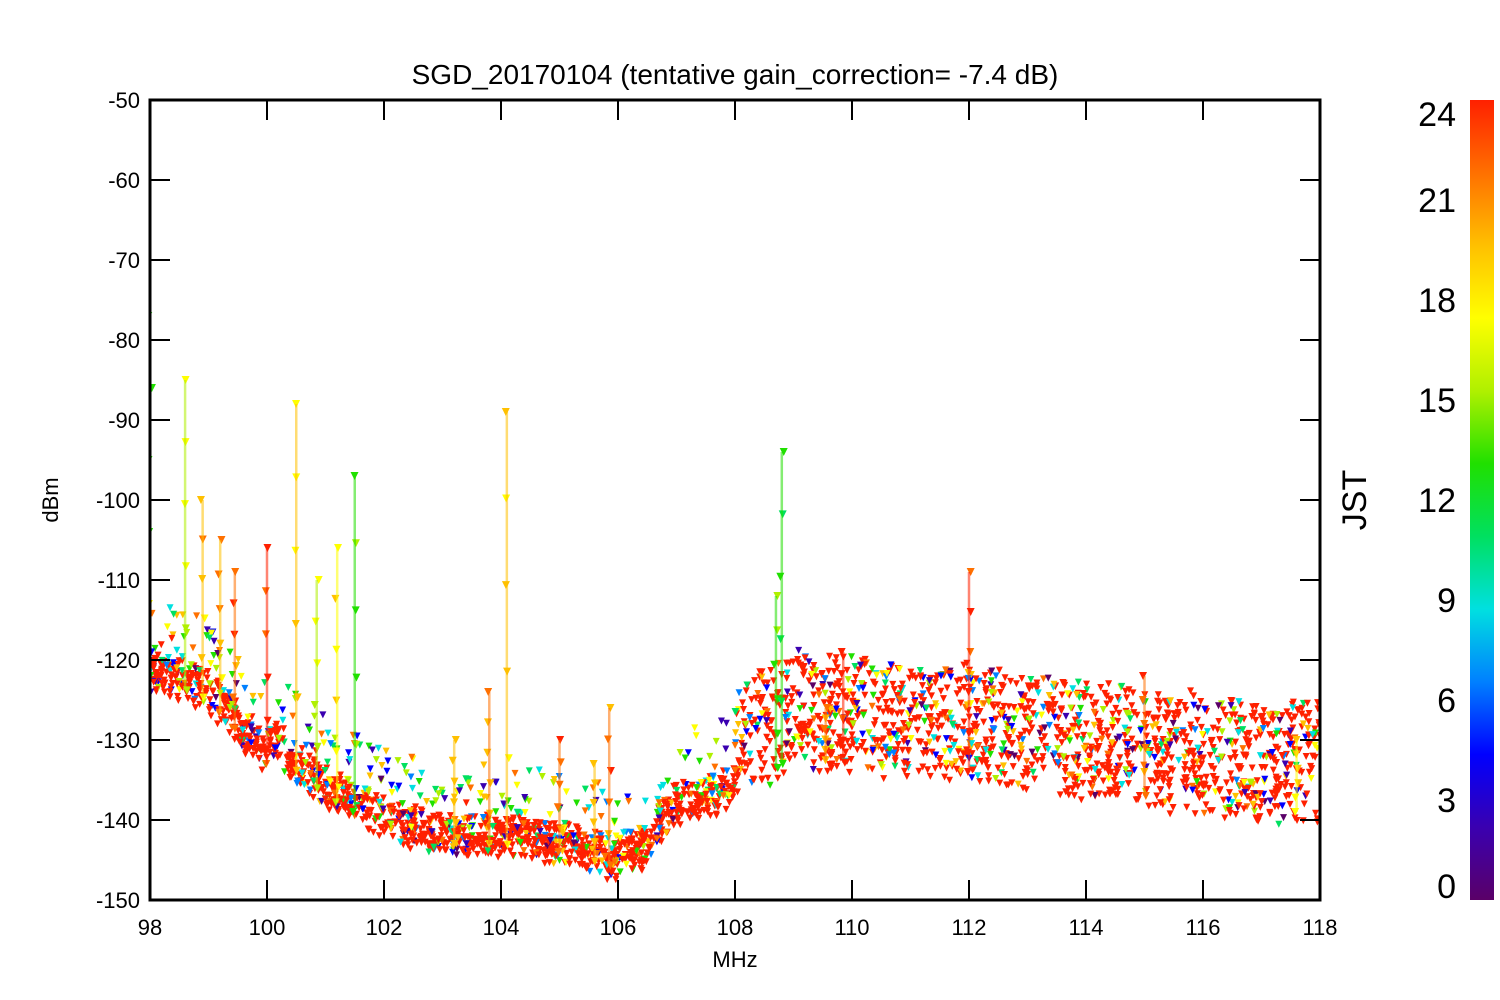 Image resolution: width=1500 pixels, height=1000 pixels. What do you see at coordinates (124, 420) in the screenshot?
I see `y-tick-label: -90` at bounding box center [124, 420].